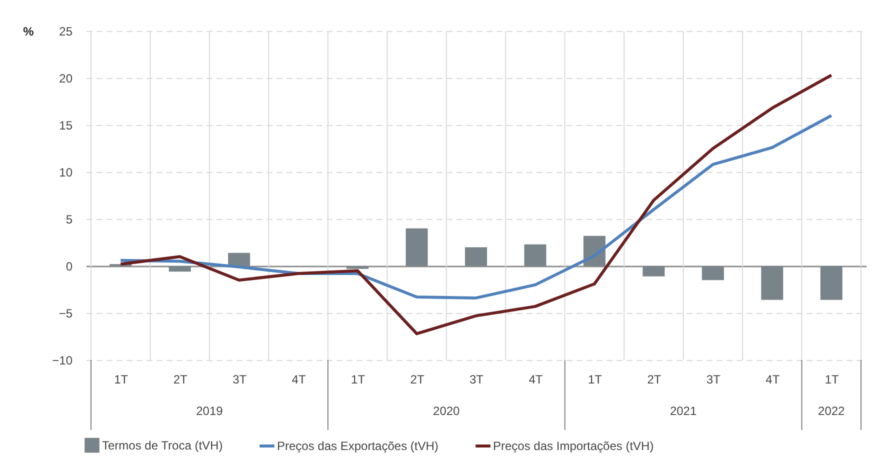 This screenshot has height=467, width=885. I want to click on y-tick-label: −5, so click(65, 313).